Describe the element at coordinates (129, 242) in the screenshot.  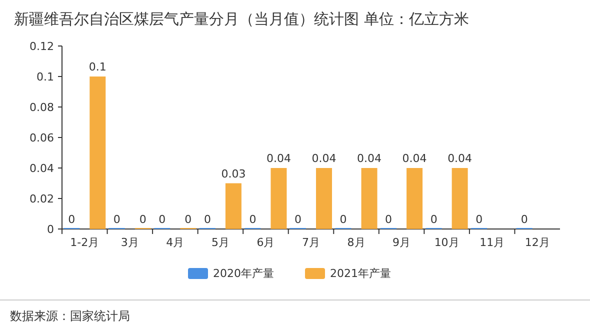
I see `x-tick-label: 3月` at that location.